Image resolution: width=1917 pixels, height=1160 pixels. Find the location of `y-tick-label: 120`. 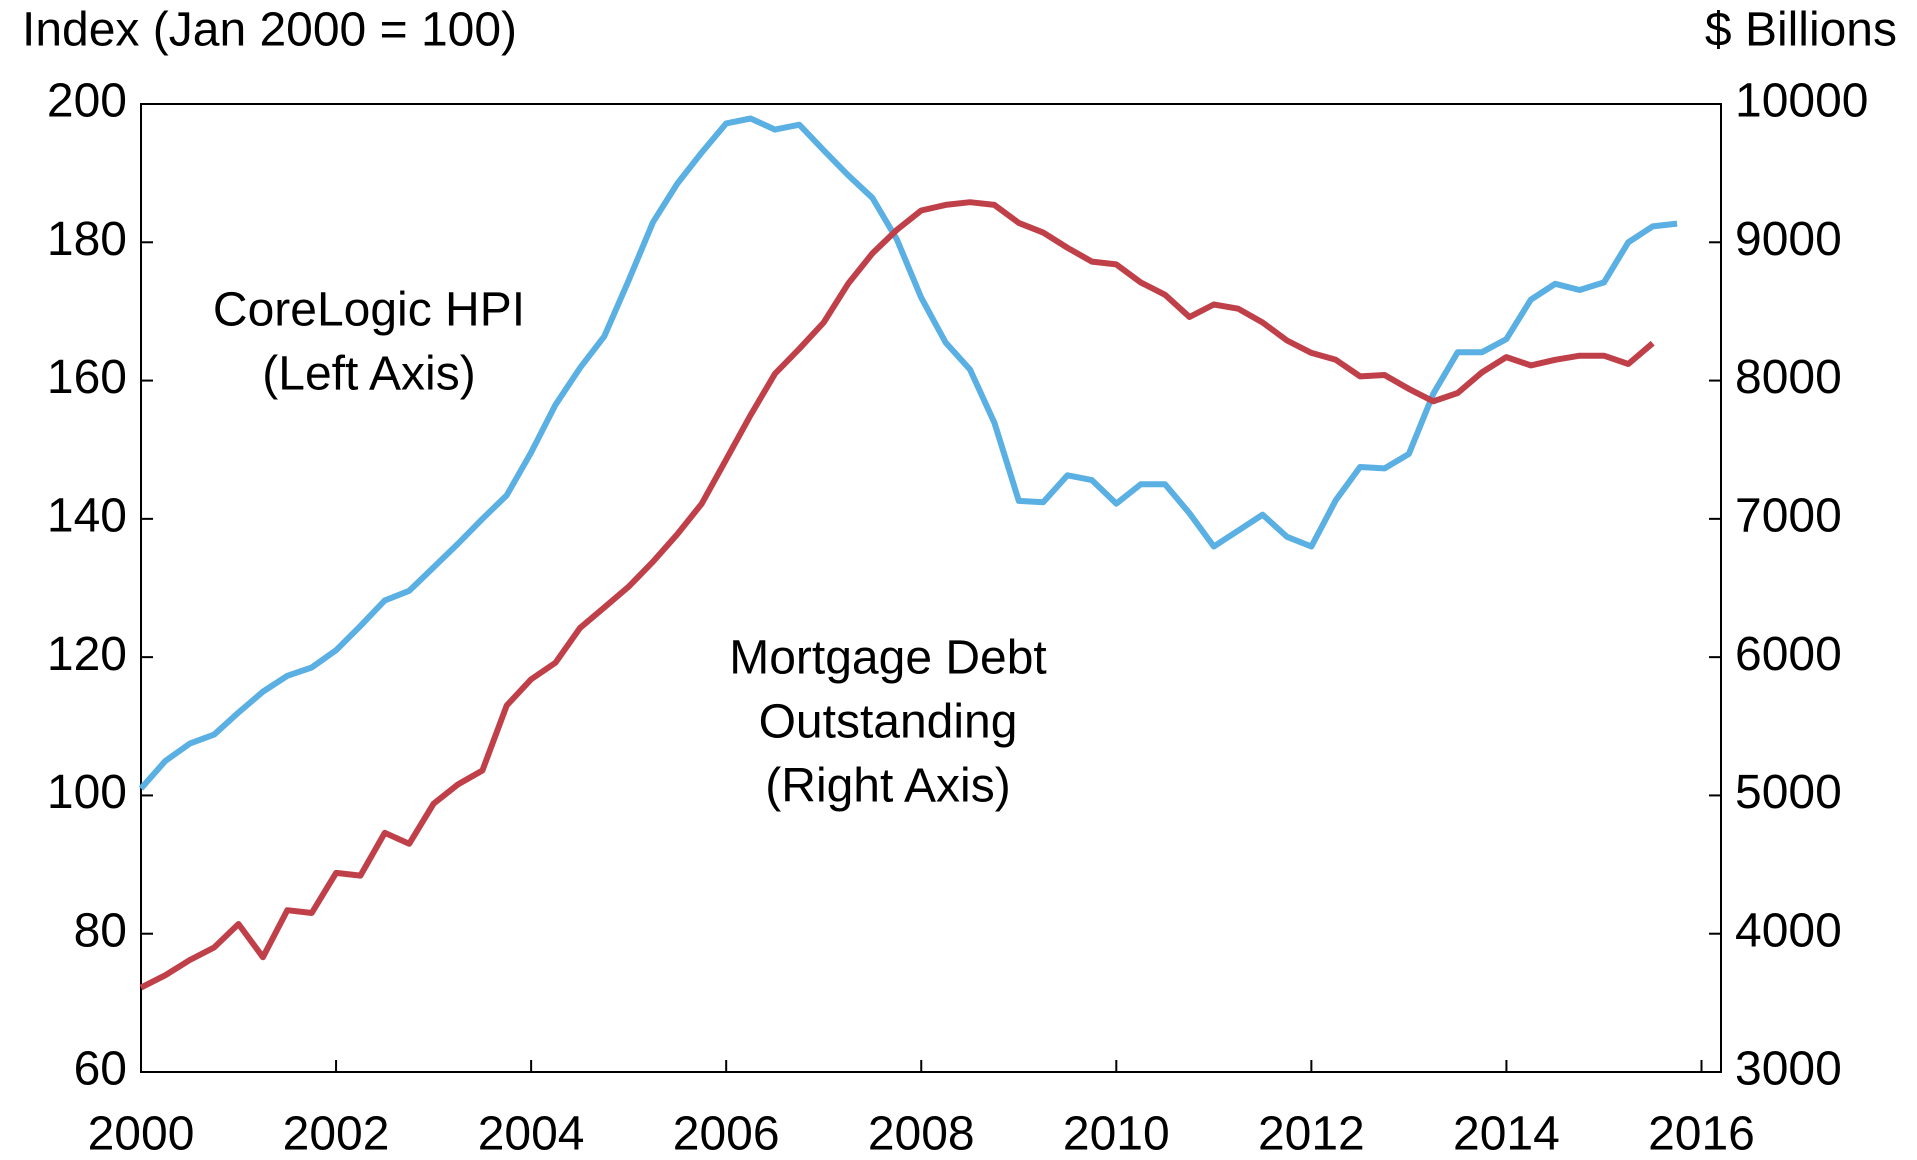

y-tick-label: 120 is located at coordinates (87, 654).